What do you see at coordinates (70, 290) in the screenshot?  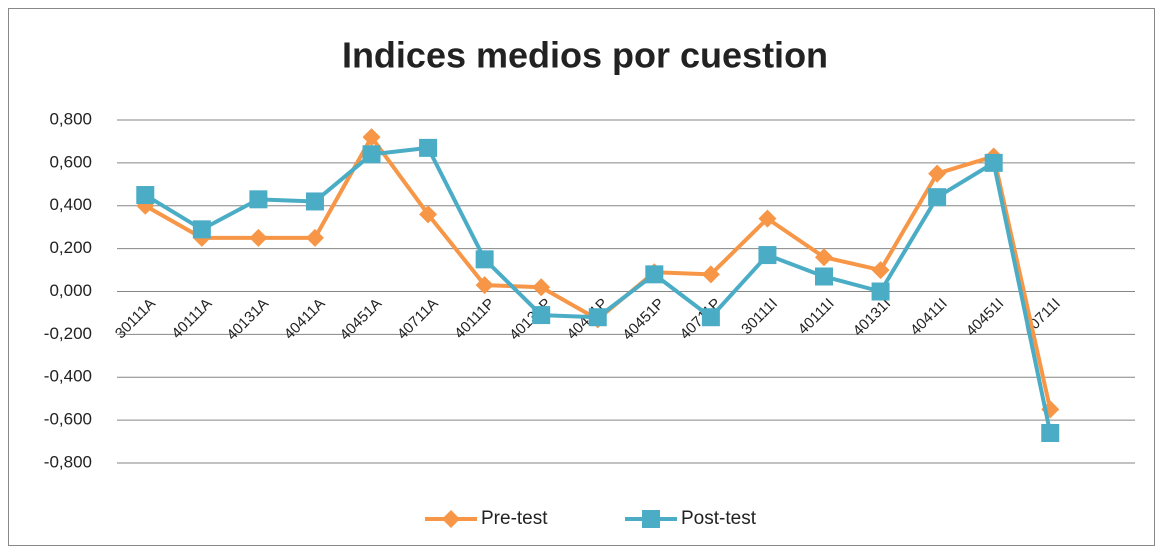 I see `y-tick-label: 0,000` at bounding box center [70, 290].